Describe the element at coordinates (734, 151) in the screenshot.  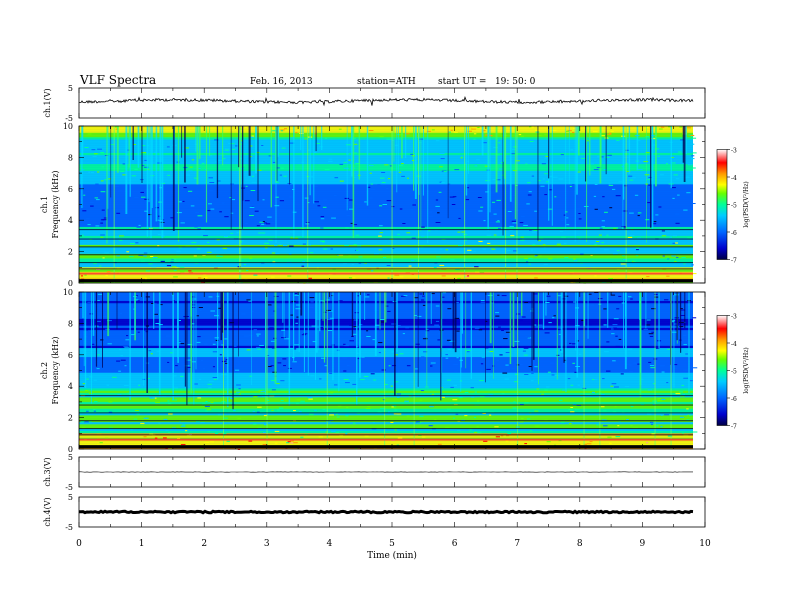
I see `ch1-spectrogram-colorbar-tick: -3` at that location.